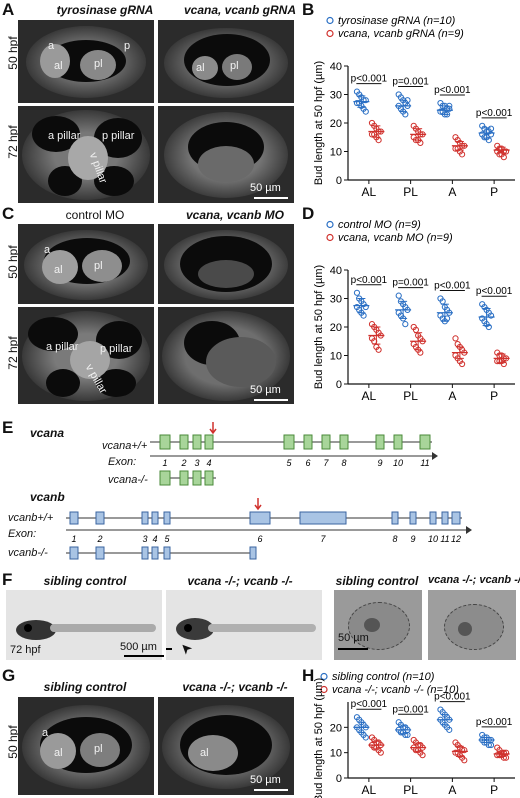 This screenshot has width=520, height=798. What do you see at coordinates (85, 687) in the screenshot?
I see `panel-g-title-left: sibling control` at bounding box center [85, 687].